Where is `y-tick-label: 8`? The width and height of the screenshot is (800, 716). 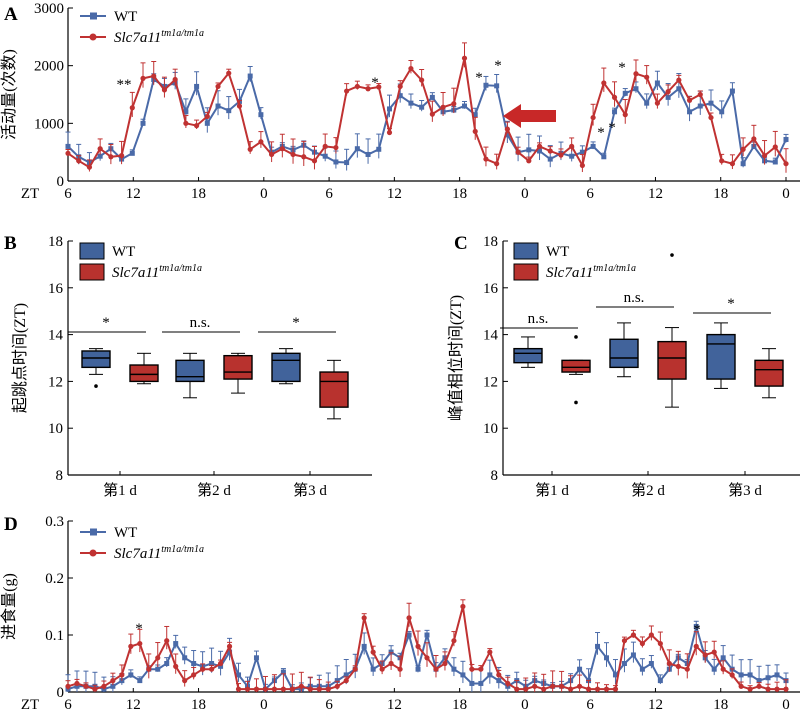 y-tick-label: 8 is located at coordinates (60, 476).